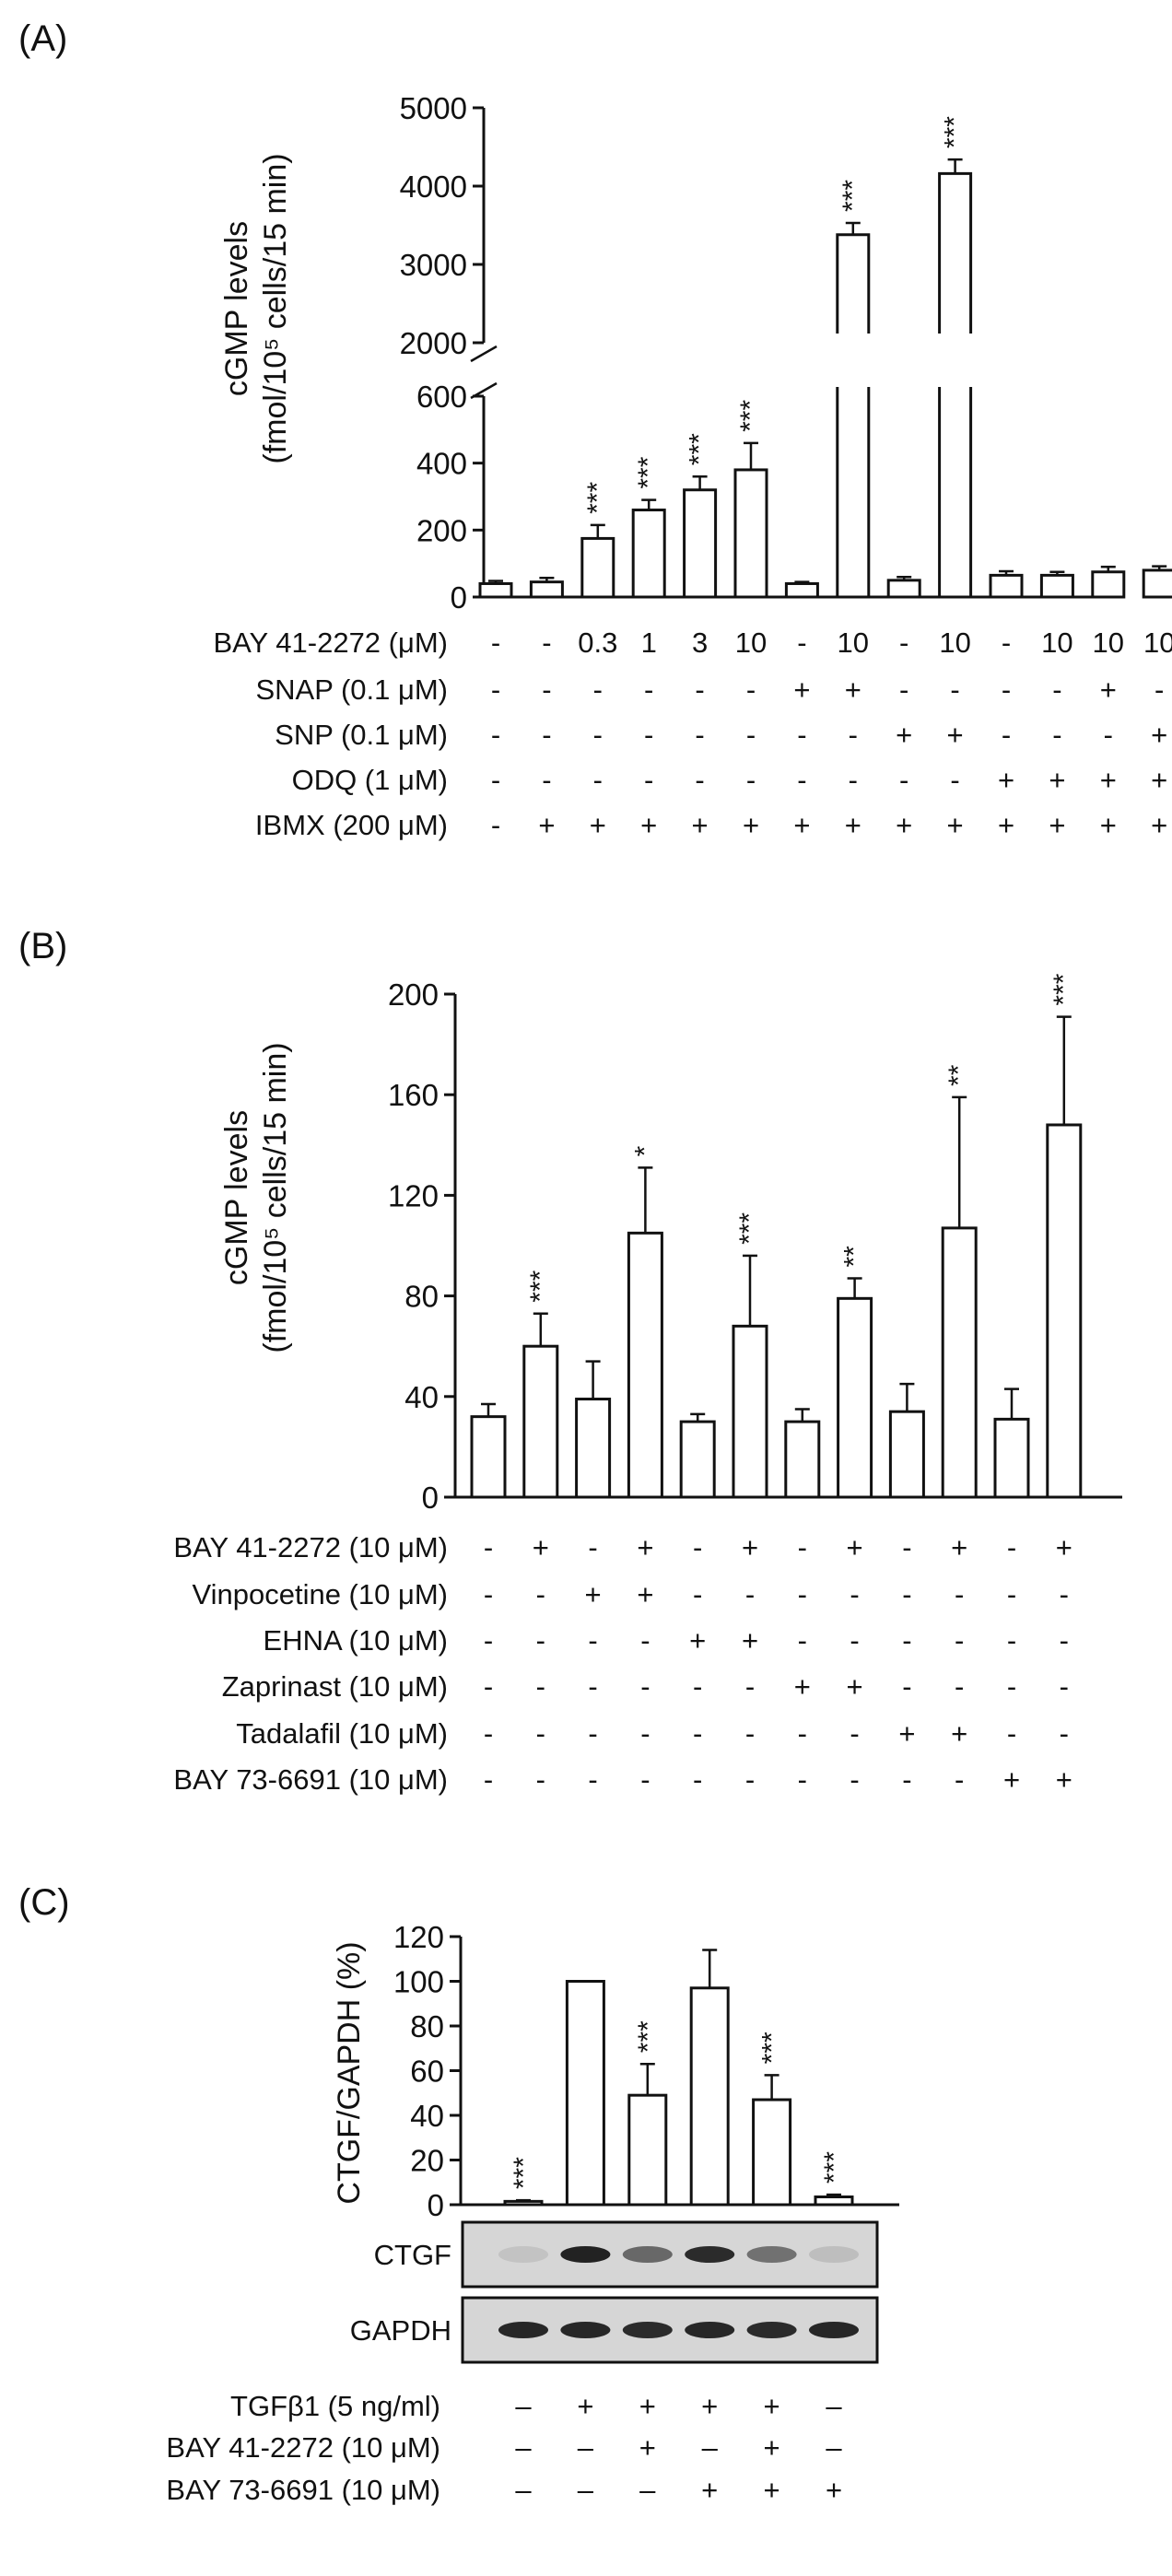 This screenshot has height=2576, width=1172. Describe the element at coordinates (433, 343) in the screenshot. I see `y-tick-label: 2000` at that location.